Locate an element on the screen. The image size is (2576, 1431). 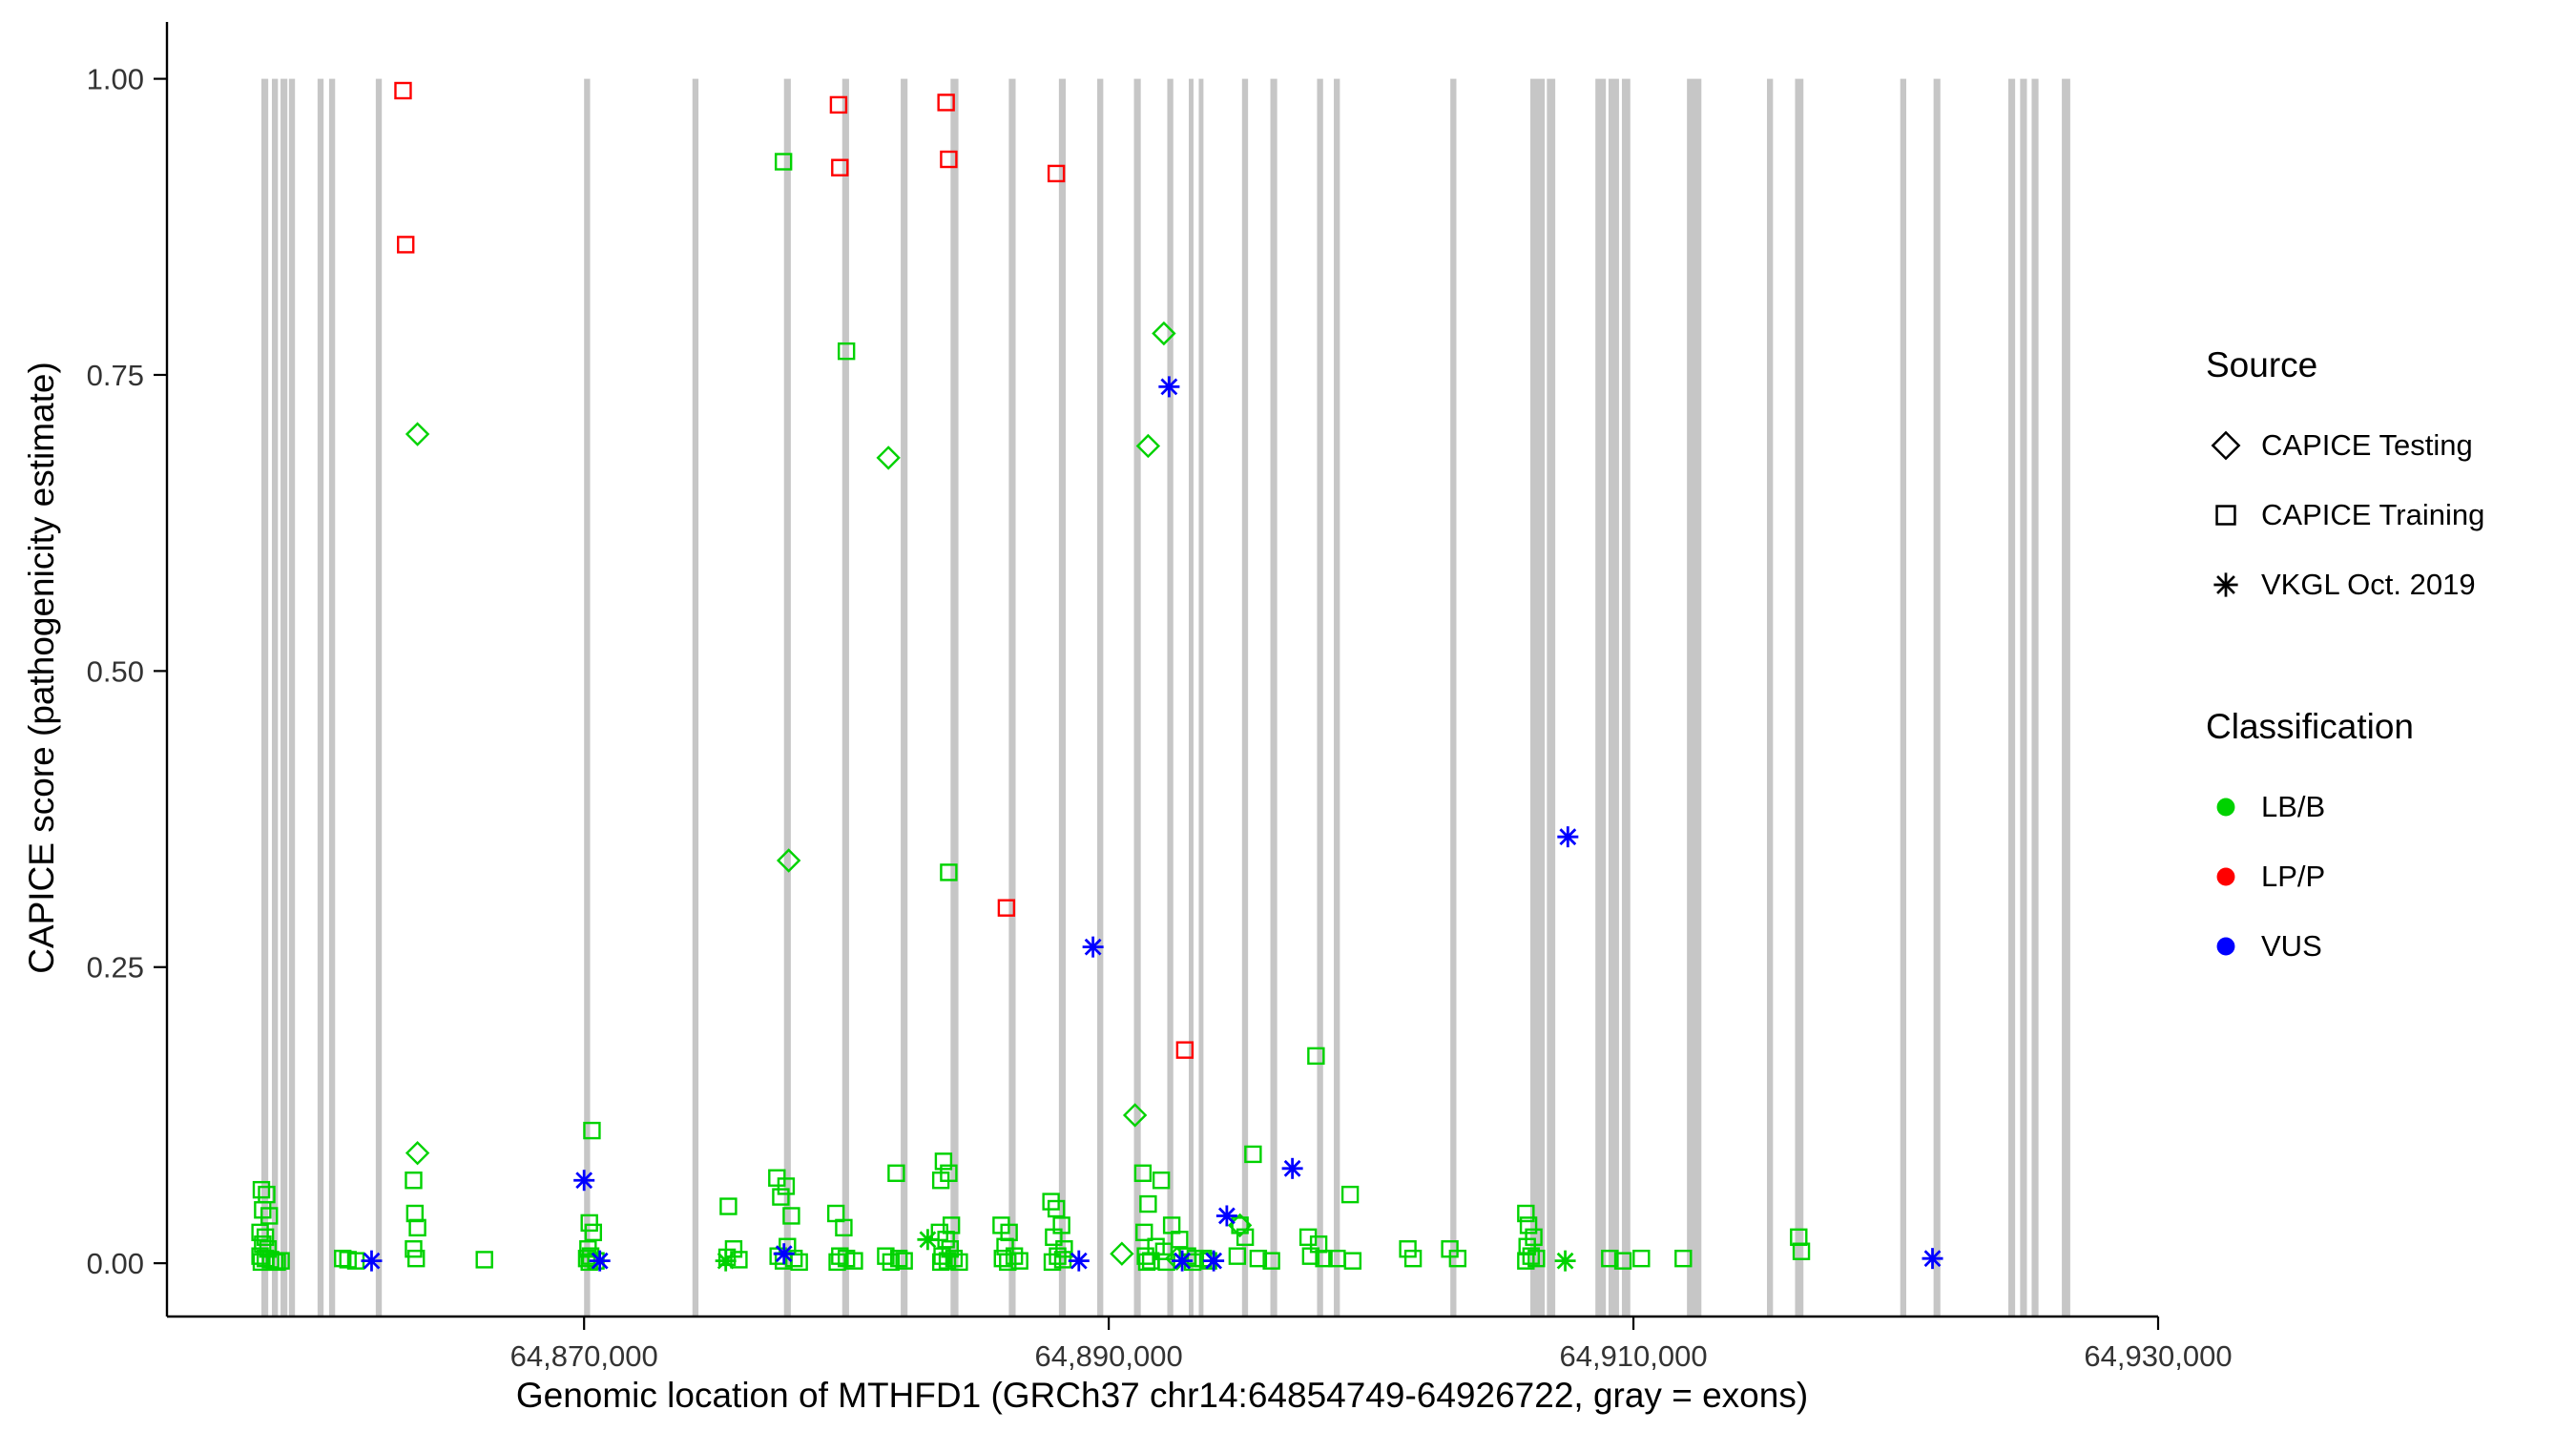
legend-item-vus: VUS is located at coordinates (2345, 946).